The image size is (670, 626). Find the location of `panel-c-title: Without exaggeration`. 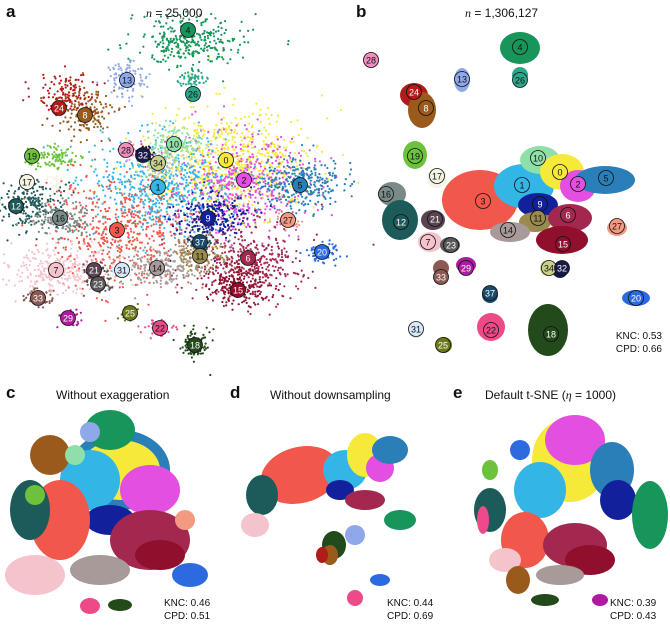

panel-c-title: Without exaggeration is located at coordinates (113, 395).